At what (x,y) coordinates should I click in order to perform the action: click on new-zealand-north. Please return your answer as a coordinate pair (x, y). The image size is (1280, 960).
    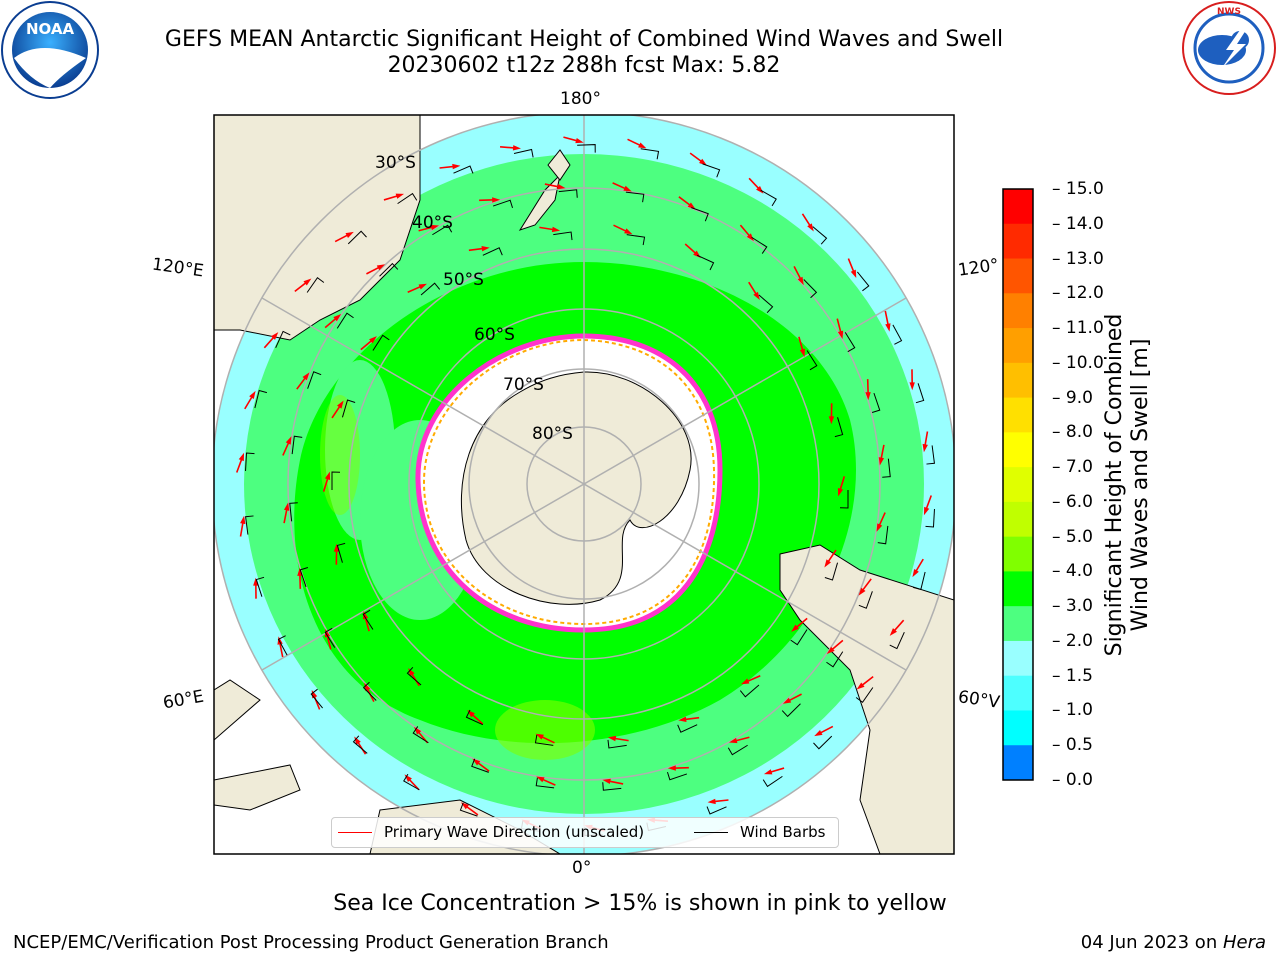
    Looking at the image, I should click on (559, 165).